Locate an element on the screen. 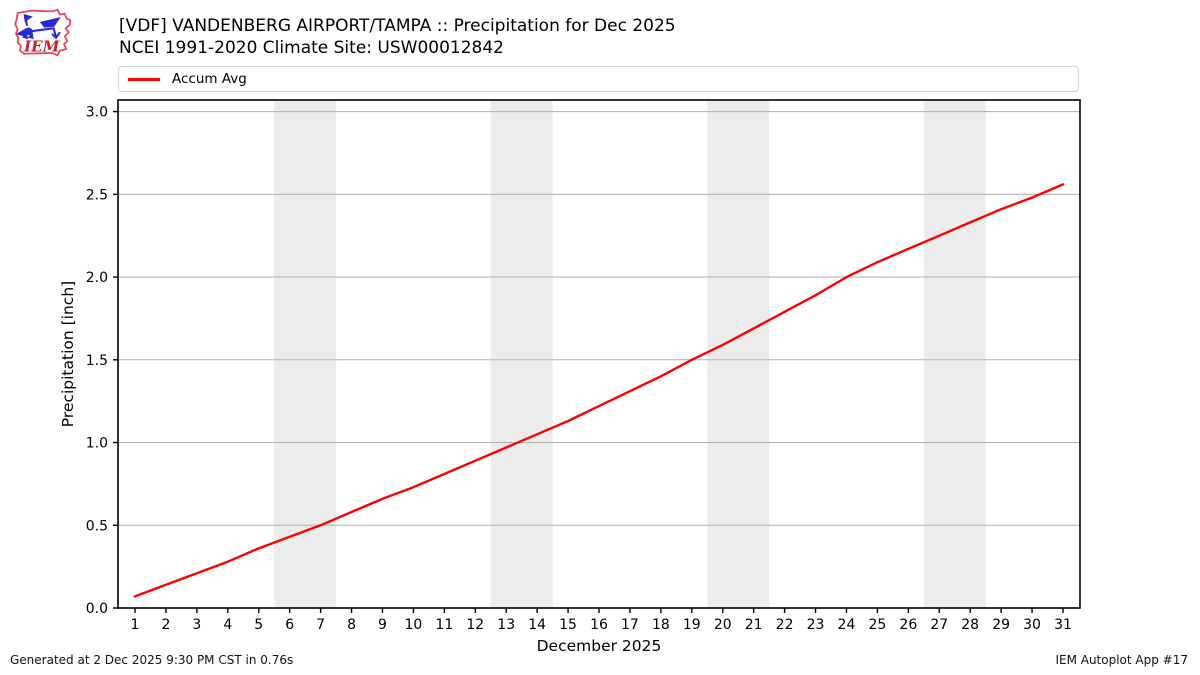 Image resolution: width=1200 pixels, height=675 pixels. legend-label: Accum Avg is located at coordinates (209, 79).